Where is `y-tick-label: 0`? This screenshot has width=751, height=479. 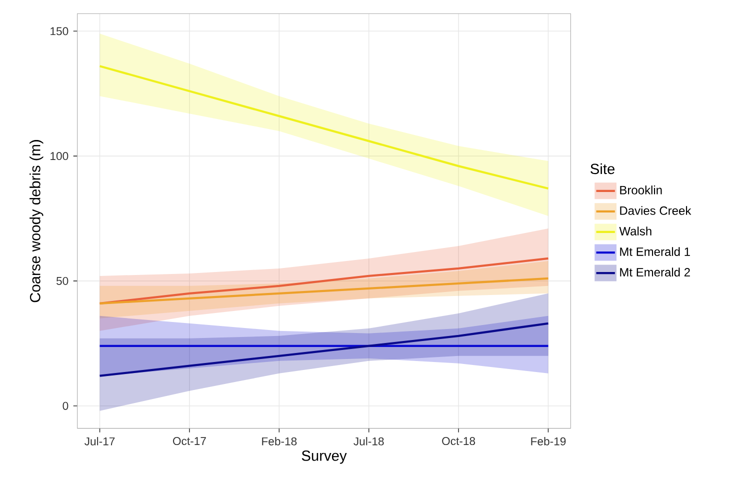
y-tick-label: 0 is located at coordinates (65, 406).